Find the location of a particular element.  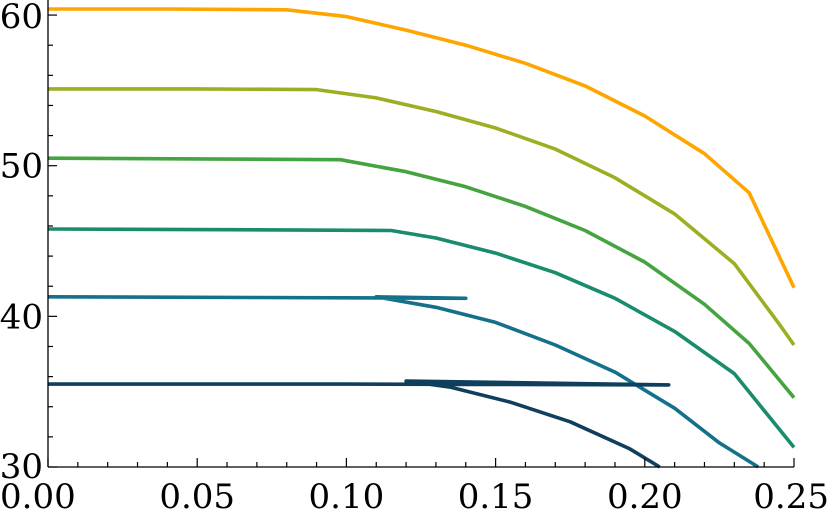

x-tick-label: 0.00 is located at coordinates (38, 496).